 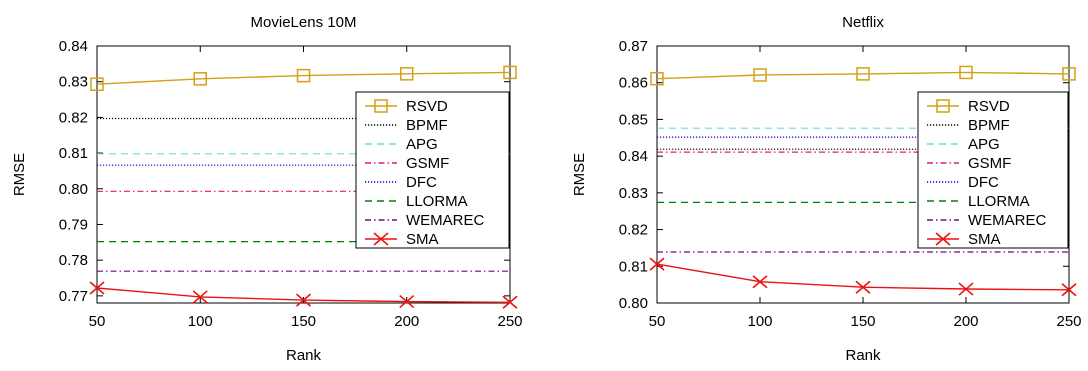 I want to click on y-tick-label: 0.77, so click(x=73, y=296).